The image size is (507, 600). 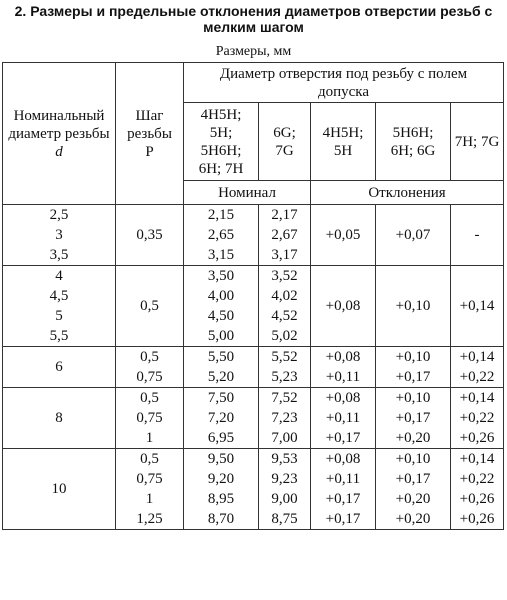 I want to click on cell-line: 3, so click(x=59, y=235).